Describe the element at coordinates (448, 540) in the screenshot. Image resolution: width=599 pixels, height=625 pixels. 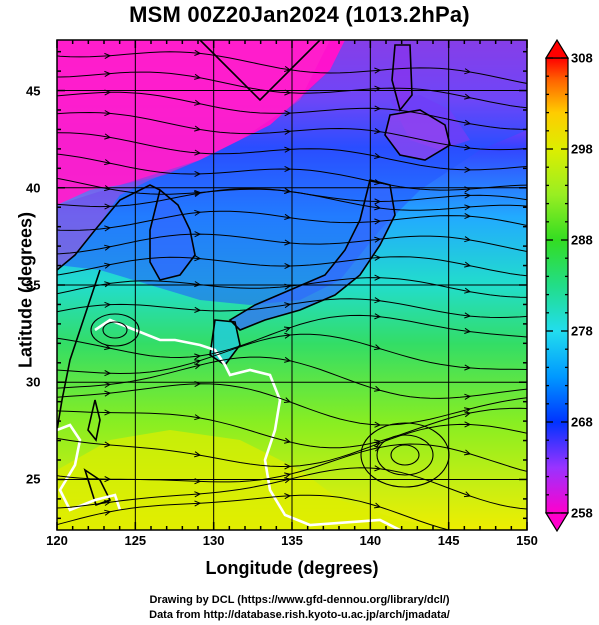
I see `x-tick-label: 145` at that location.